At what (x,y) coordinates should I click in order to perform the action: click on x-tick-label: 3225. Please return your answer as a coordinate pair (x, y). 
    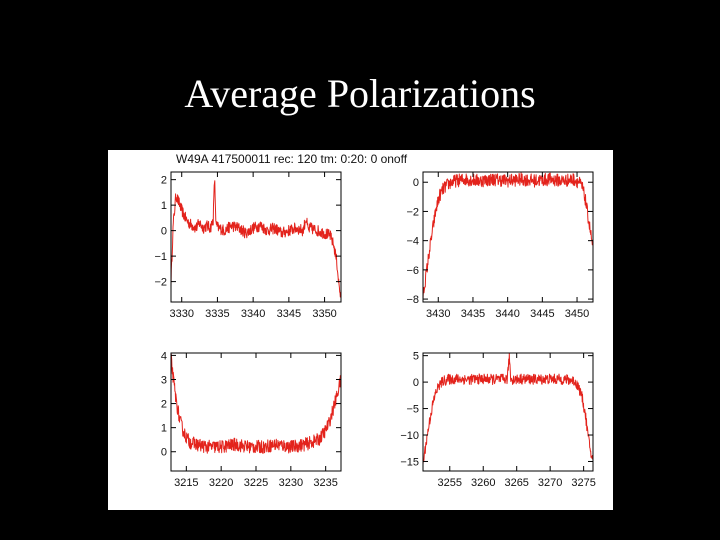
    Looking at the image, I should click on (256, 483).